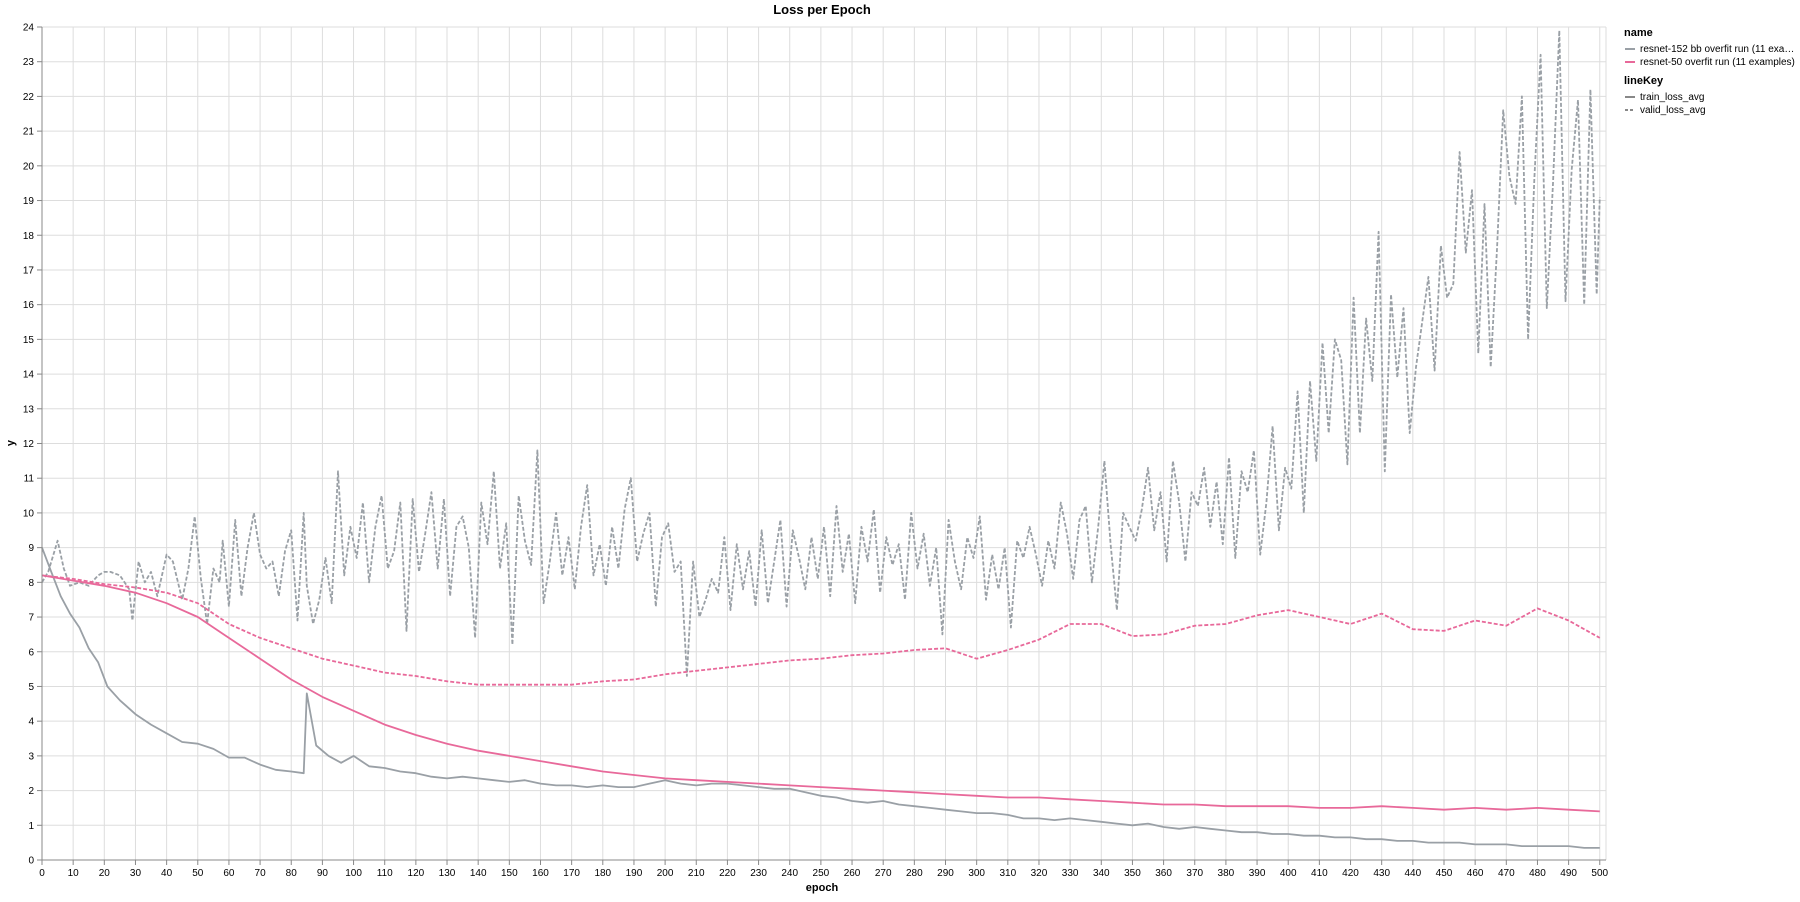  What do you see at coordinates (1132, 873) in the screenshot?
I see `x-tick-label: 350` at bounding box center [1132, 873].